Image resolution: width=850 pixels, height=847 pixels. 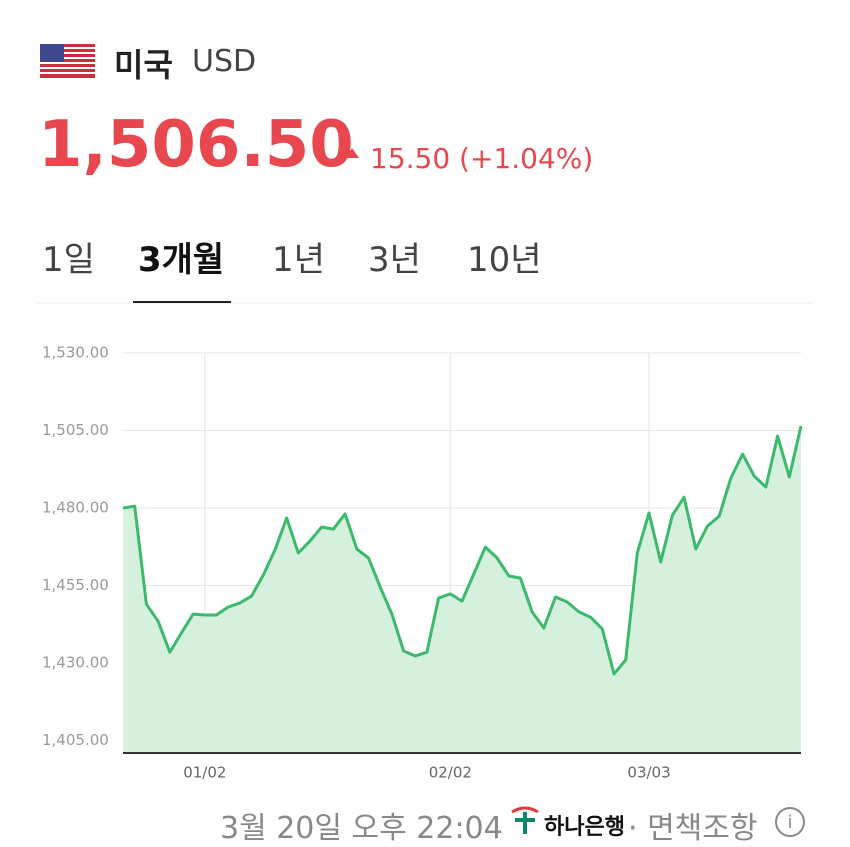 What do you see at coordinates (394, 260) in the screenshot?
I see `tab: 3년` at bounding box center [394, 260].